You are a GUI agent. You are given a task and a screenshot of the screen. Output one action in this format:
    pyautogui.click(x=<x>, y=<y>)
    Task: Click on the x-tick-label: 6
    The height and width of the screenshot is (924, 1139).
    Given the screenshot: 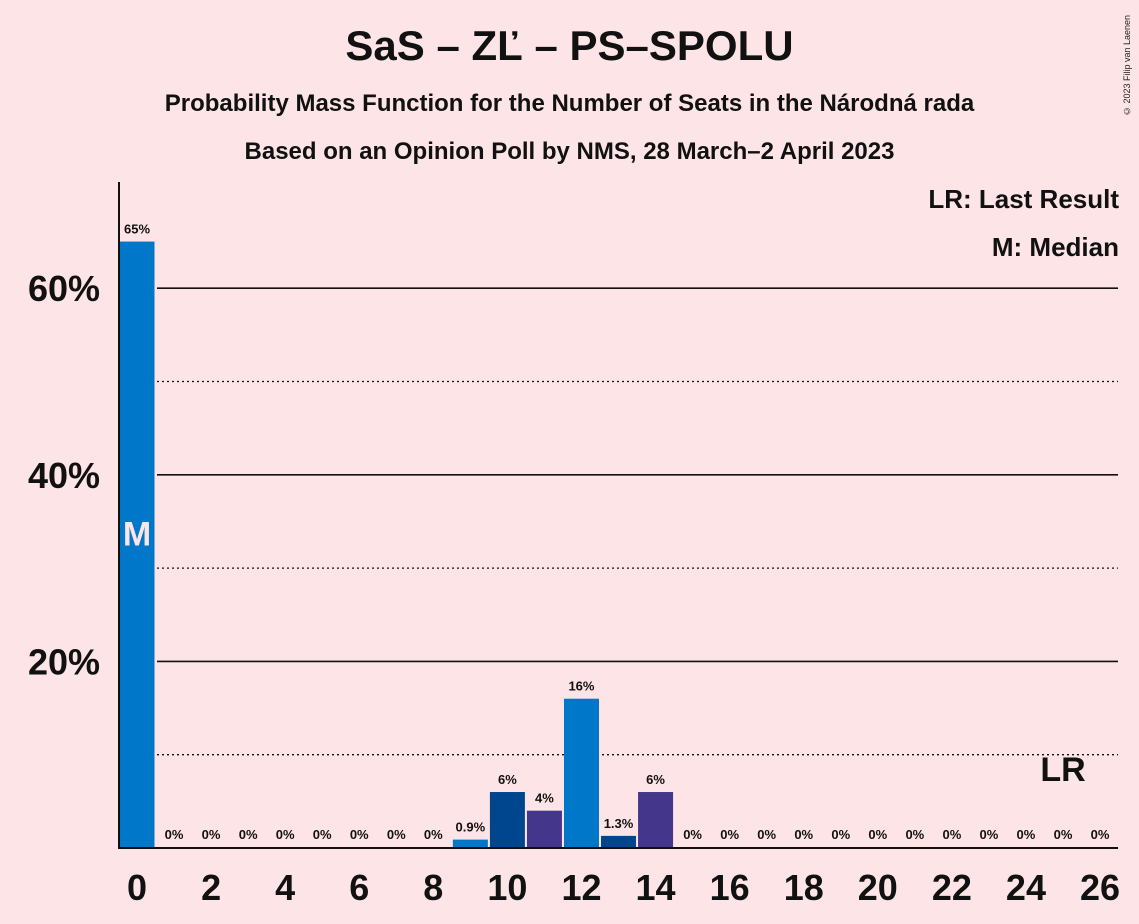 What is the action you would take?
    pyautogui.click(x=359, y=887)
    